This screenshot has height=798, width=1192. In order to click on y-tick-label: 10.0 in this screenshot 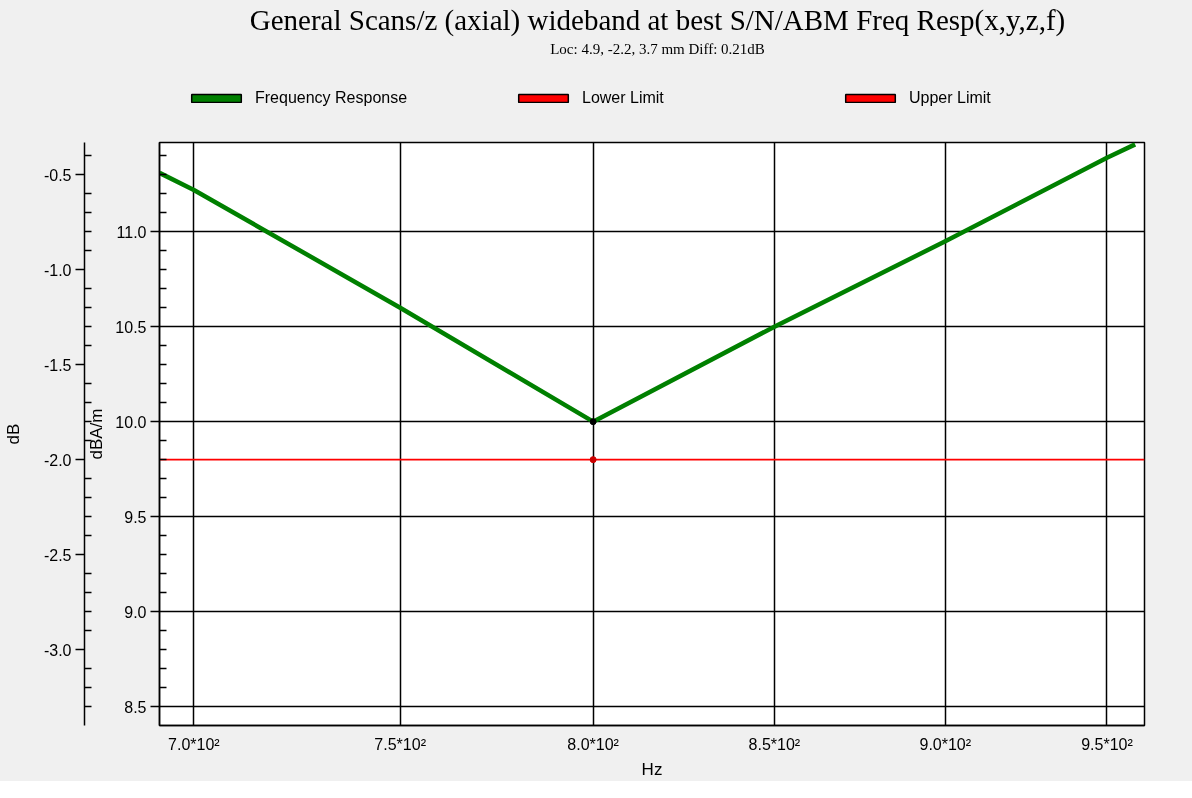, I will do `click(131, 422)`.